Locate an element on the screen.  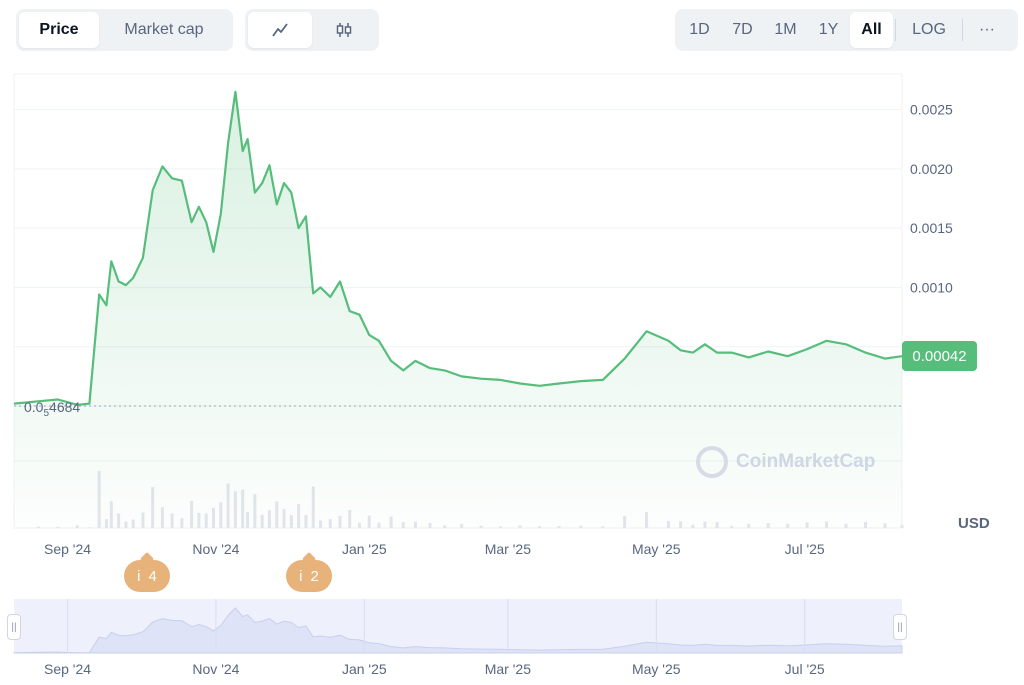
event-count: 2 is located at coordinates (314, 576).